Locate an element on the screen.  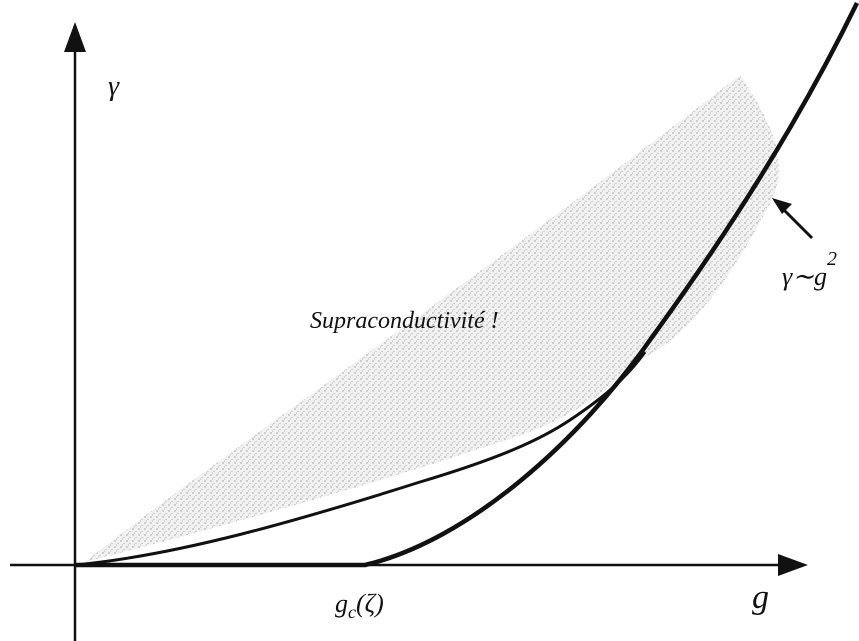
critical-label-rest: (ζ) is located at coordinates (370, 603).